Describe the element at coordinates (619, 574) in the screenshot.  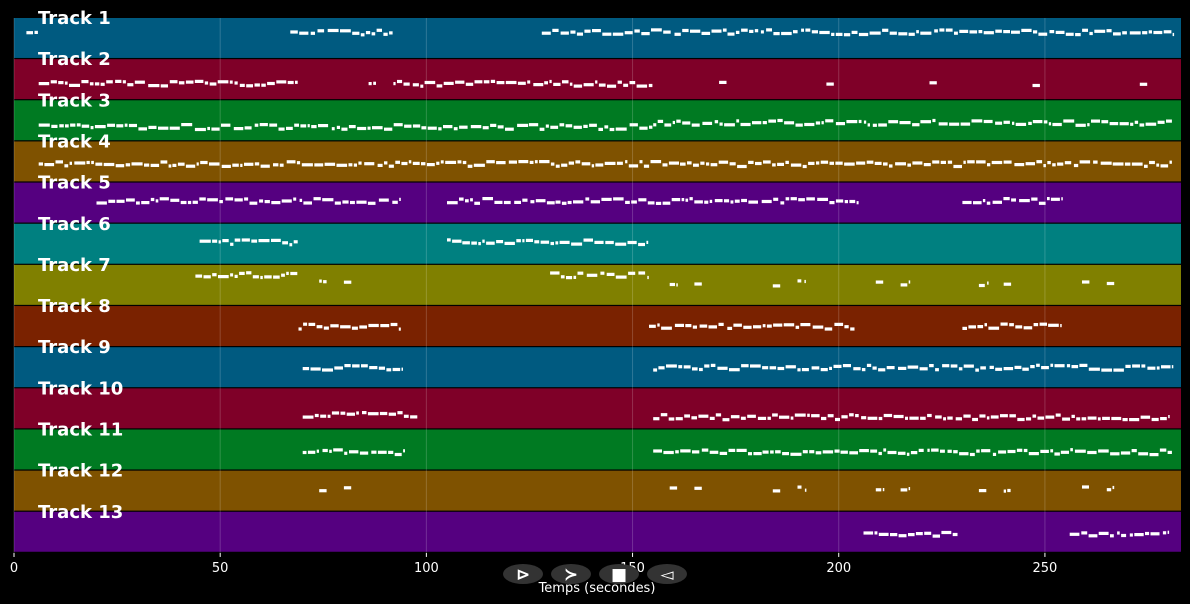
I see `stop-button: ■` at that location.